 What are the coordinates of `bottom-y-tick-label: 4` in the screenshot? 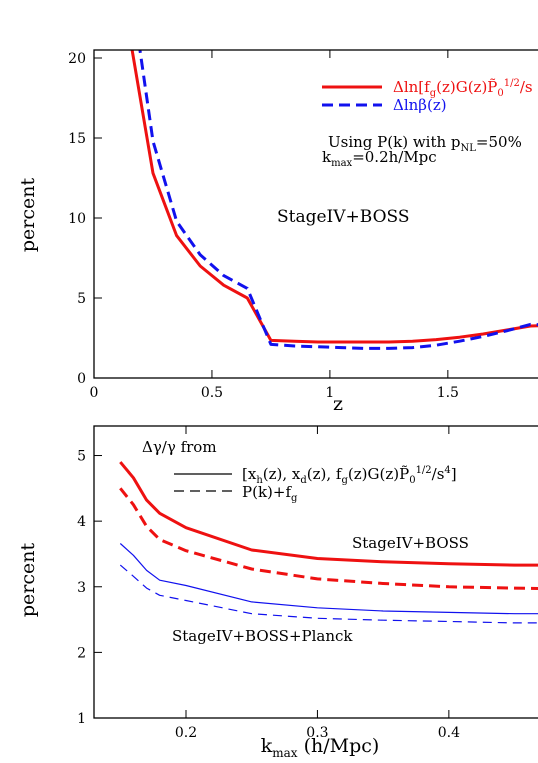 It's located at (81, 522).